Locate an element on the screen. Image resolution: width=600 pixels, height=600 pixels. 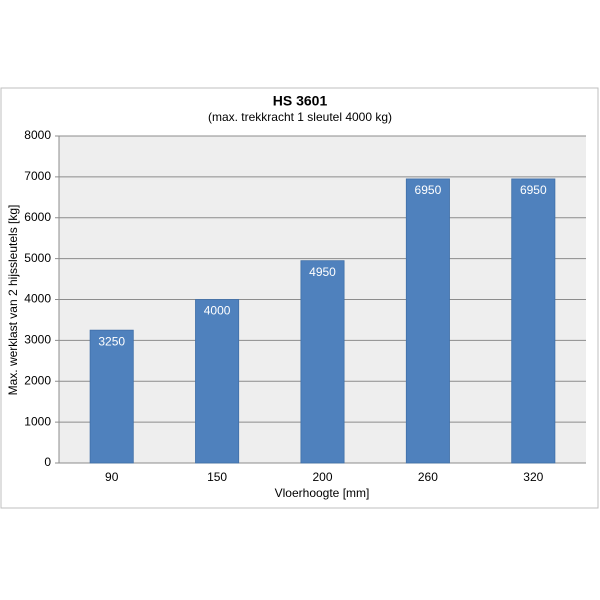
y-tick-label: 0 is located at coordinates (47, 462).